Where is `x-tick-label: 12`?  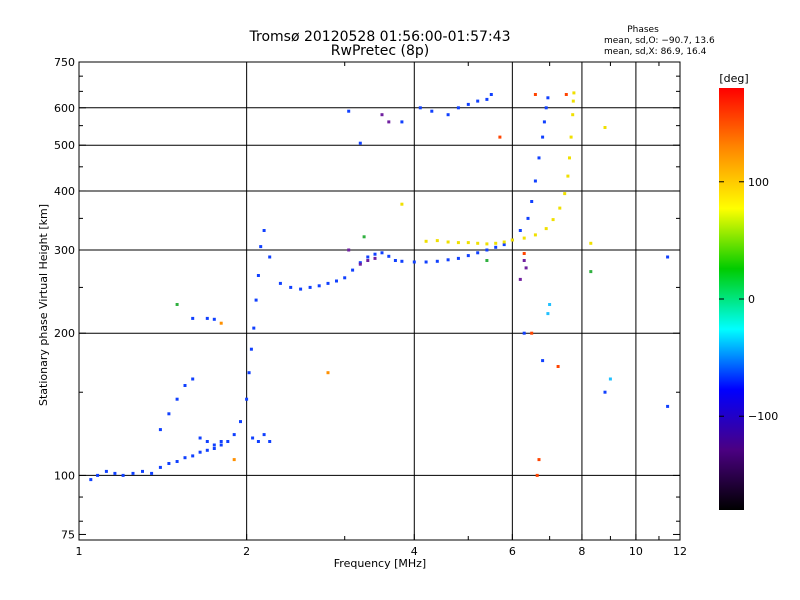
x-tick-label: 12 is located at coordinates (680, 551).